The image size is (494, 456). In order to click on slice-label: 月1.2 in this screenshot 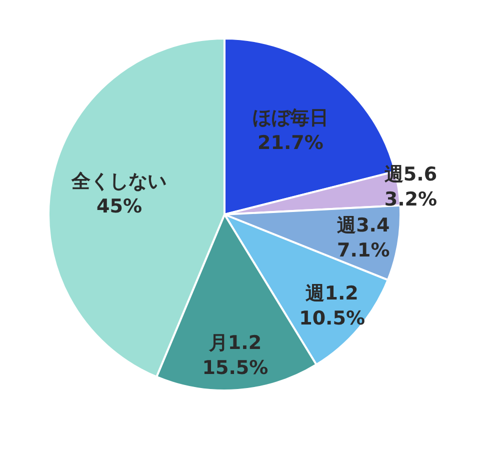, I will do `click(235, 343)`.